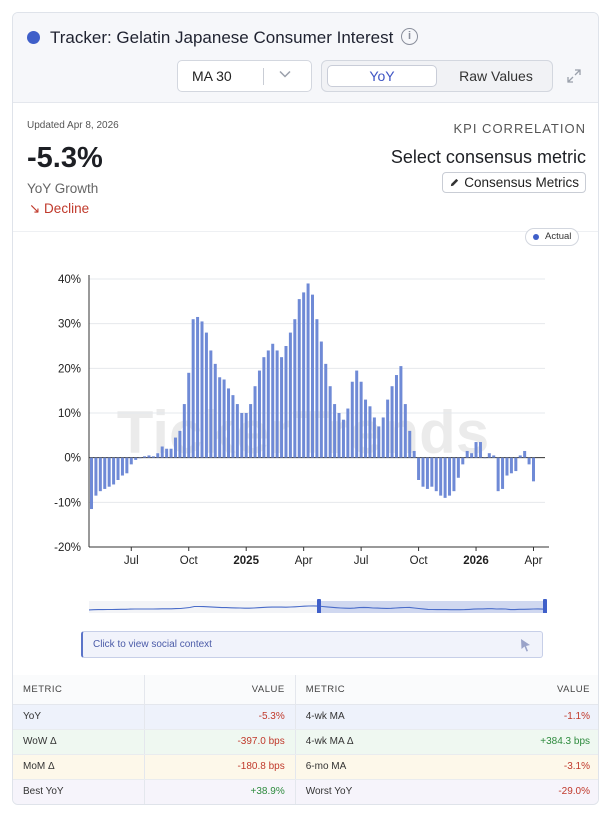  What do you see at coordinates (521, 717) in the screenshot?
I see `metric-value: -1.1%` at bounding box center [521, 717].